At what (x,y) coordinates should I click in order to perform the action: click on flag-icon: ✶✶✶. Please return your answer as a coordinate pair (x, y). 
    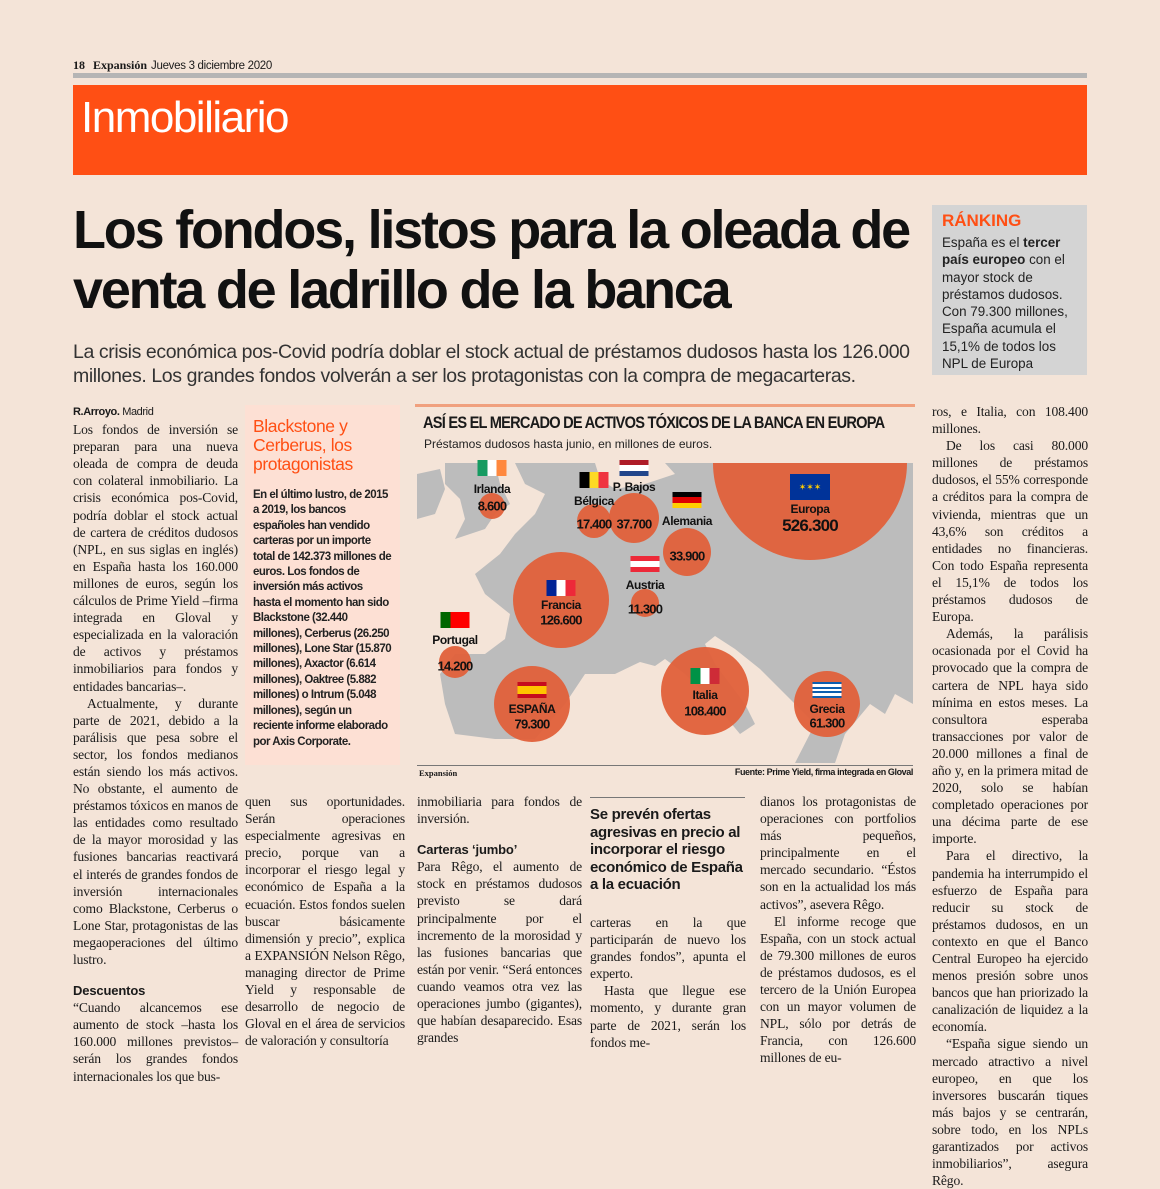
    Looking at the image, I should click on (810, 487).